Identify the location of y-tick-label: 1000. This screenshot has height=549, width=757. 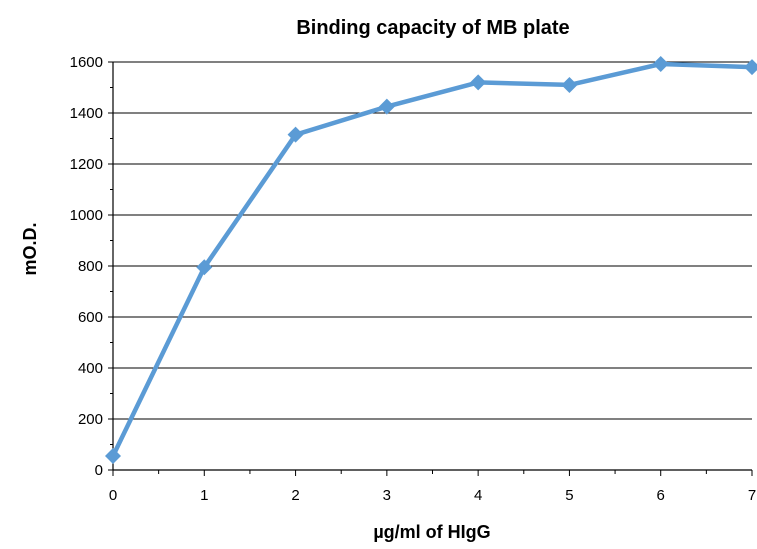
(86, 215).